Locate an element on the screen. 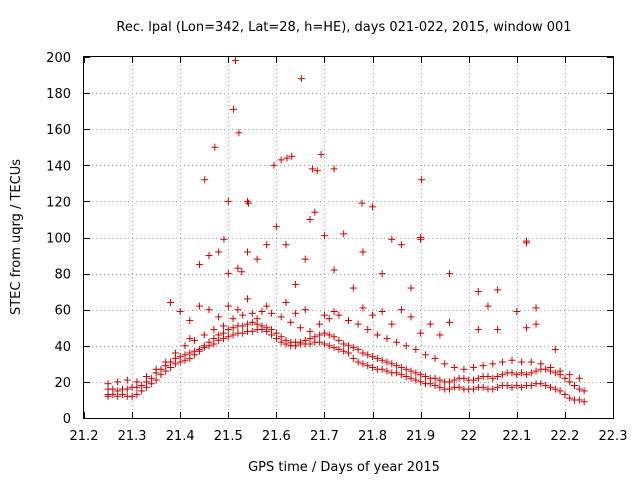 This screenshot has height=480, width=640. y-tick-label: 140 is located at coordinates (58, 166).